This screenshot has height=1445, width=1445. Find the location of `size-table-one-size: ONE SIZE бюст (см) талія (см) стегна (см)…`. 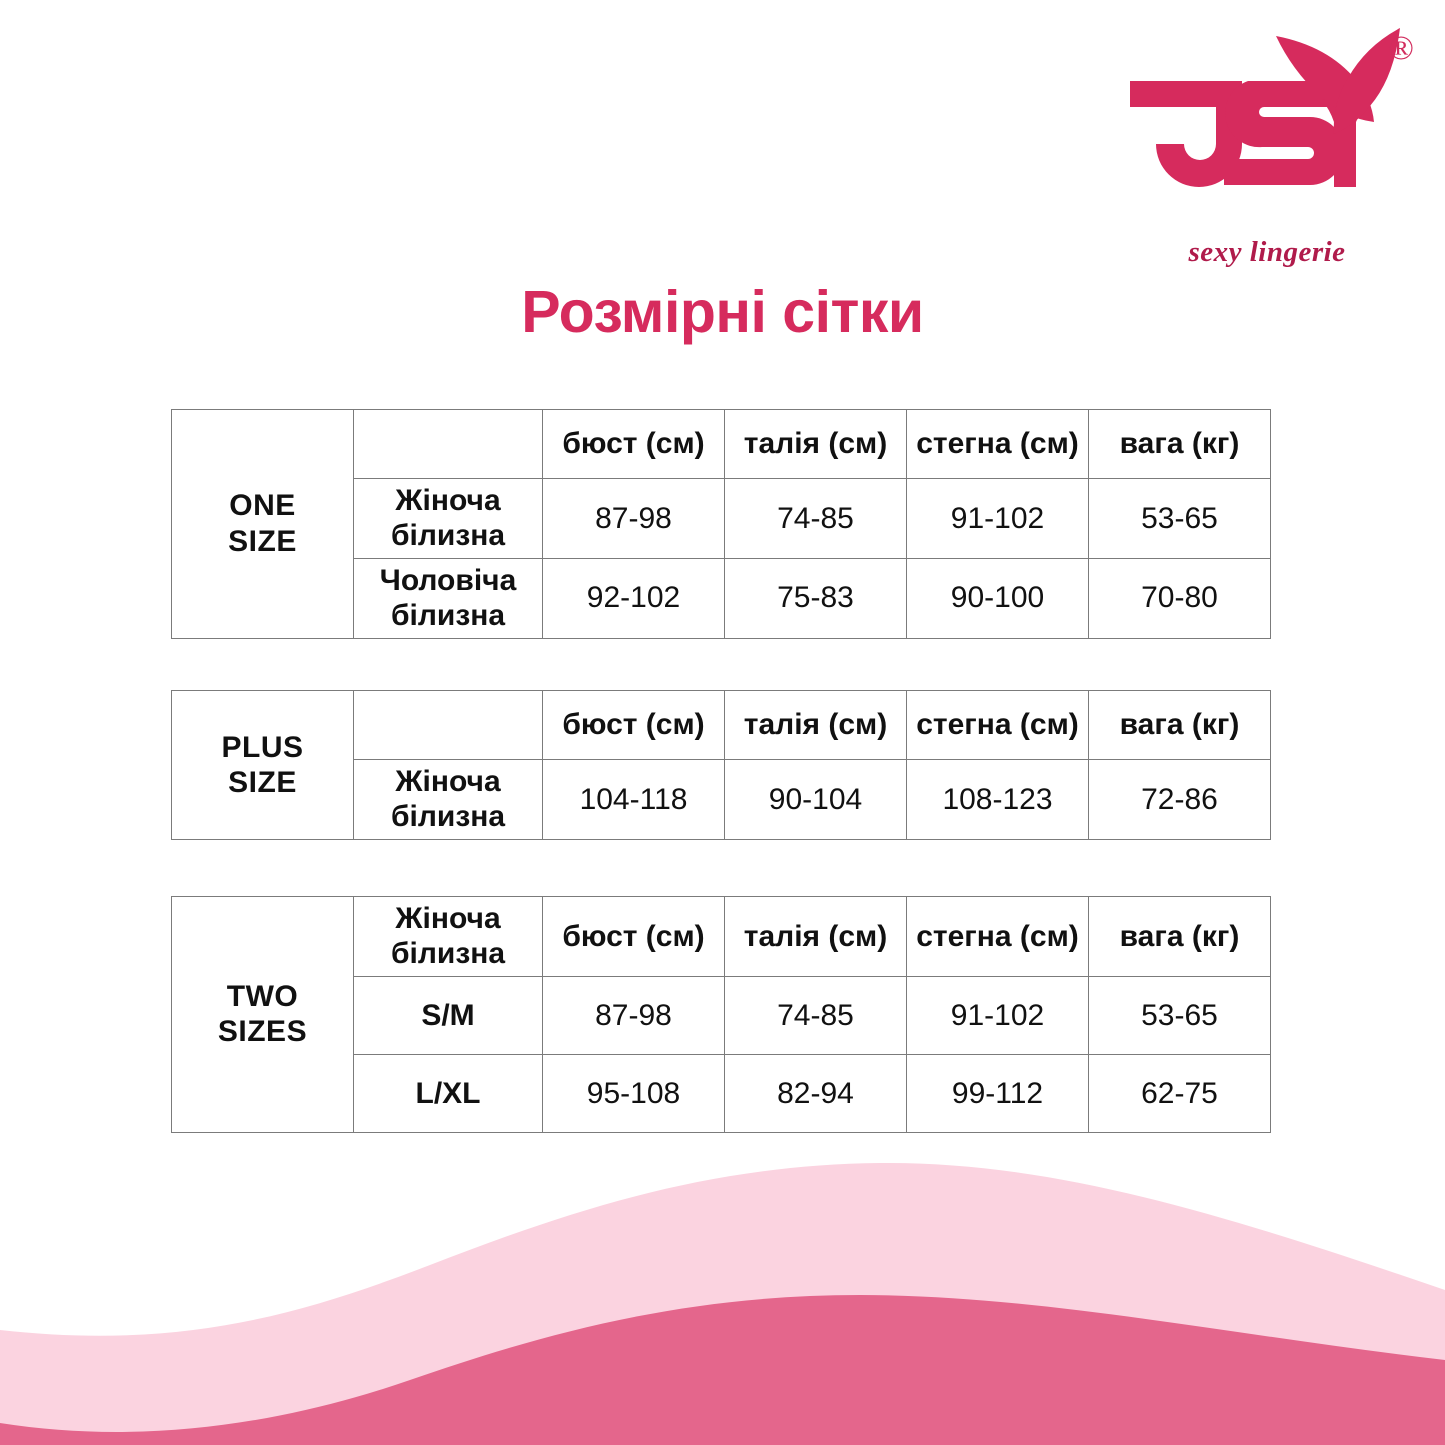

size-table-one-size: ONE SIZE бюст (см) талія (см) стегна (см)… is located at coordinates (721, 524).